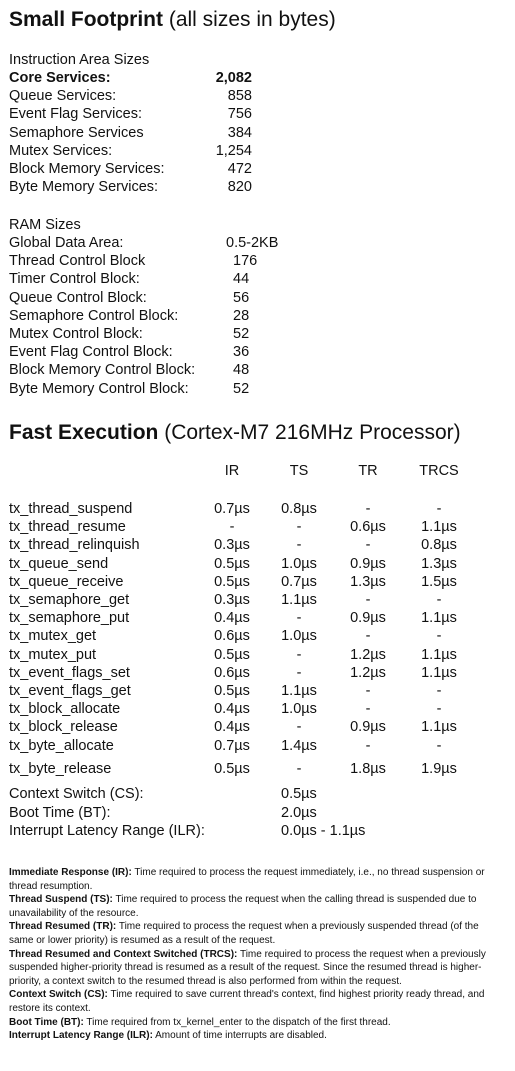 Image resolution: width=515 pixels, height=1071 pixels. I want to click on instruction-row-label: Core Services:, so click(60, 78).